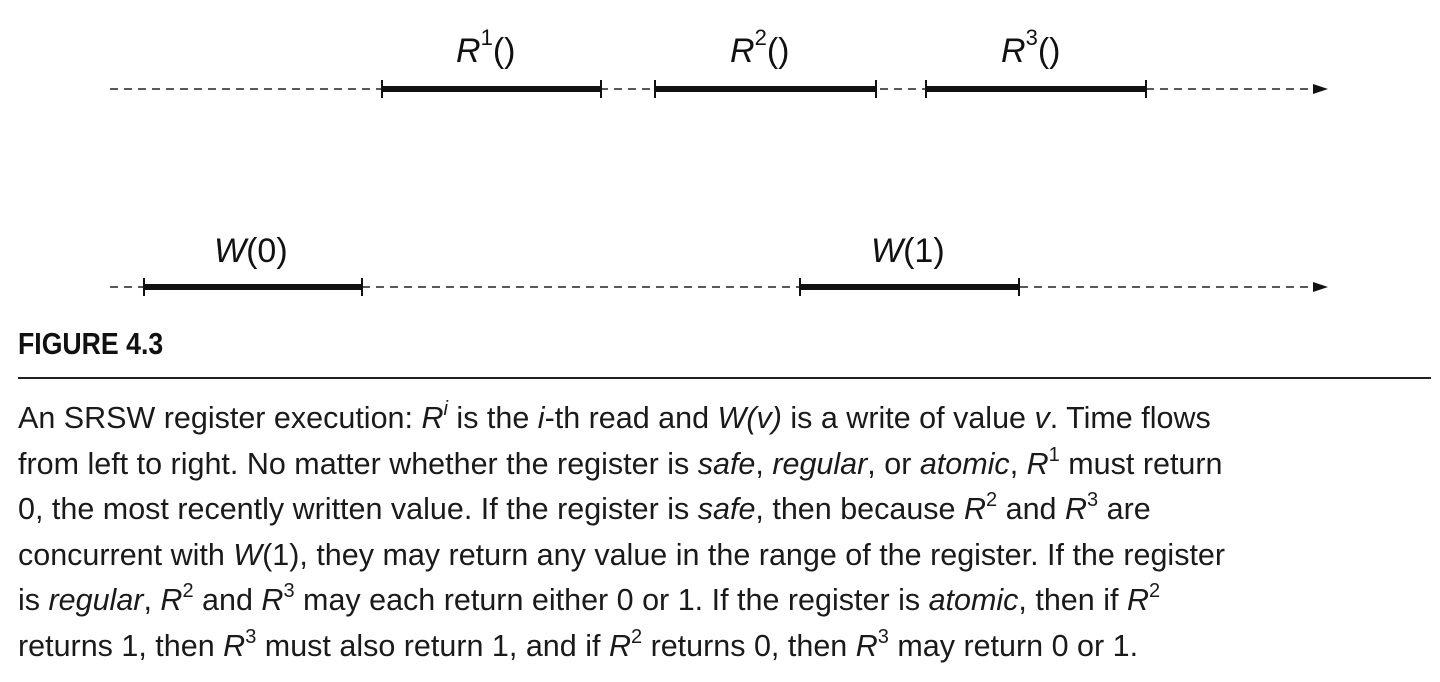 The width and height of the screenshot is (1440, 682). I want to click on write-interval-1: W(0), so click(253, 264).